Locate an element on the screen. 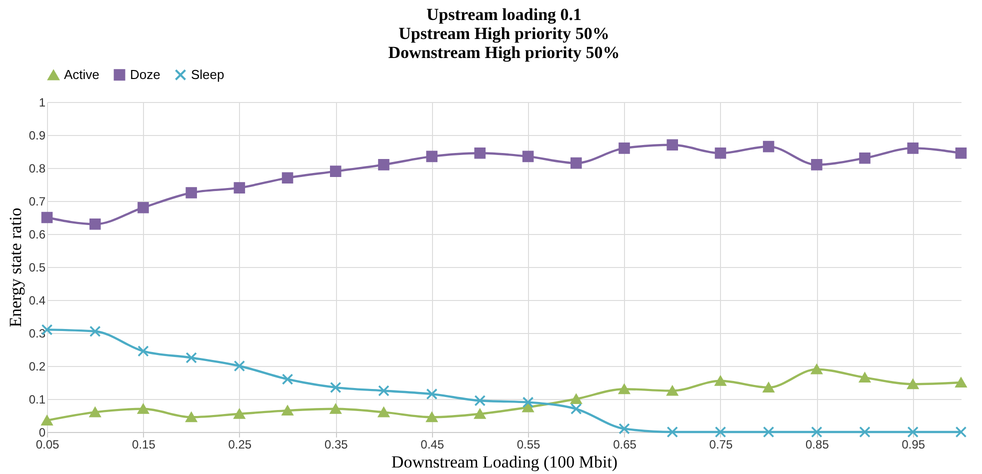 The width and height of the screenshot is (982, 474). x-tick-label: 0.15 is located at coordinates (144, 445).